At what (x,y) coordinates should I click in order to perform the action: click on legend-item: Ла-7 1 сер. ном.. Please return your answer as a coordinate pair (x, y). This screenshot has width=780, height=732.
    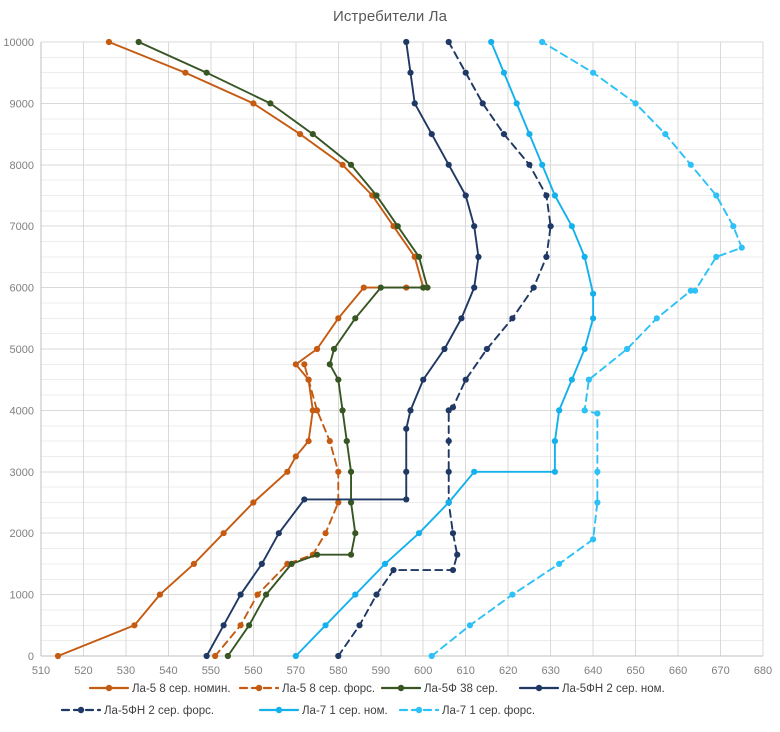
    Looking at the image, I should click on (323, 711).